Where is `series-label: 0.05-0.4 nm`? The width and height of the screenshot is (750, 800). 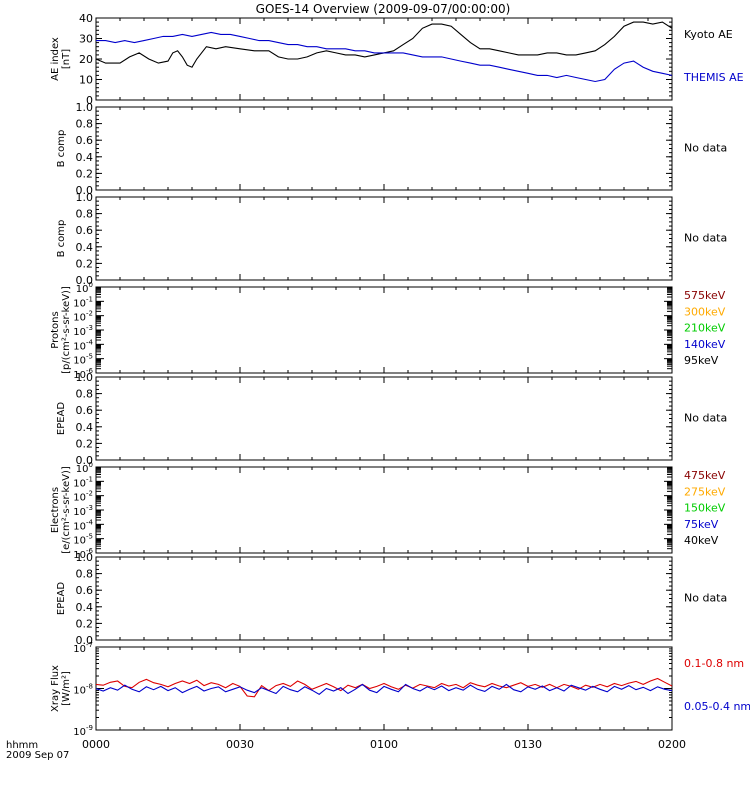
series-label: 0.05-0.4 nm is located at coordinates (717, 706).